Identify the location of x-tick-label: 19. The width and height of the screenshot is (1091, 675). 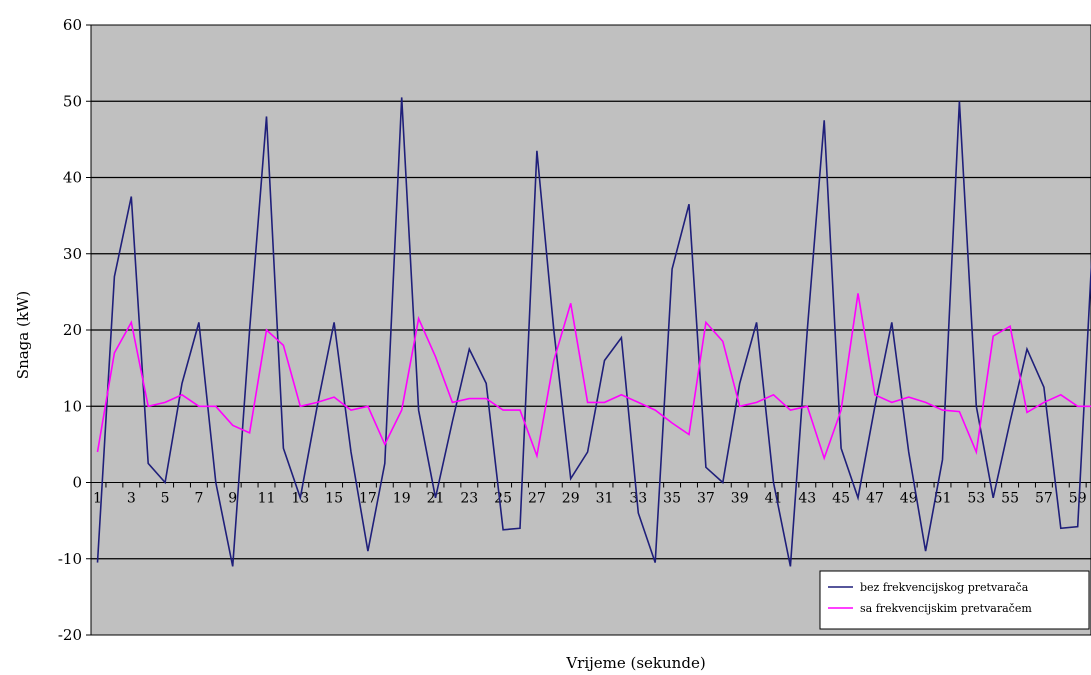
(402, 499).